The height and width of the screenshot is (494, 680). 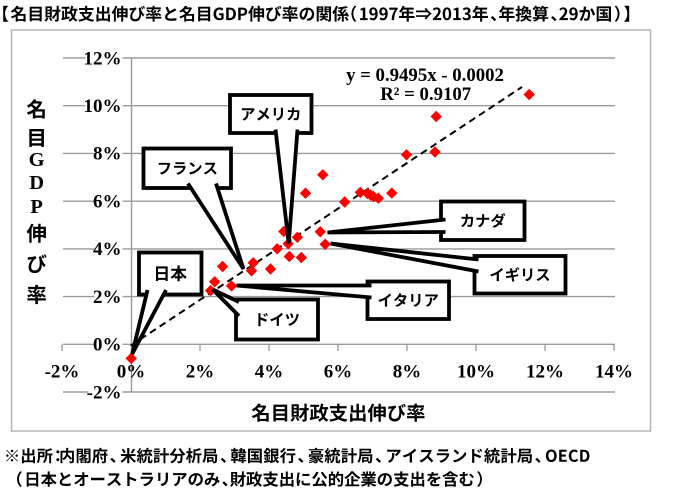 I want to click on svg-text: 14%, so click(x=614, y=372).